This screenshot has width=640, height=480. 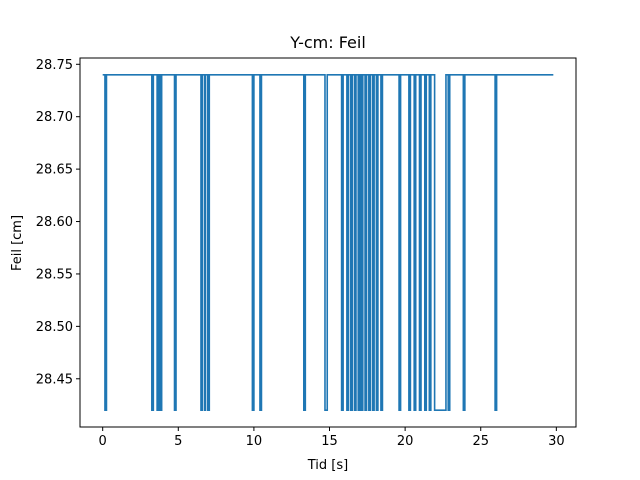 I want to click on x-tick-label: 20, so click(x=405, y=441).